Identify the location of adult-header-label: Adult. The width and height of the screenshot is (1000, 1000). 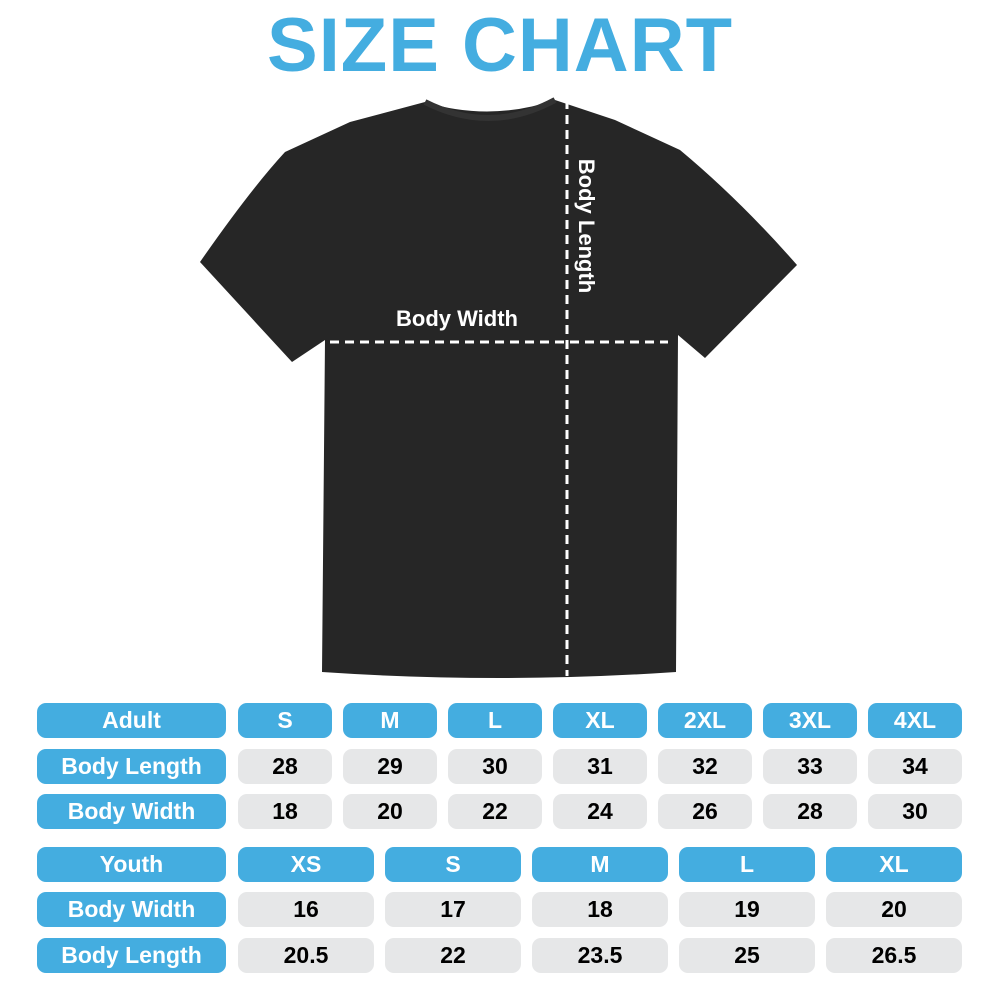
(131, 720).